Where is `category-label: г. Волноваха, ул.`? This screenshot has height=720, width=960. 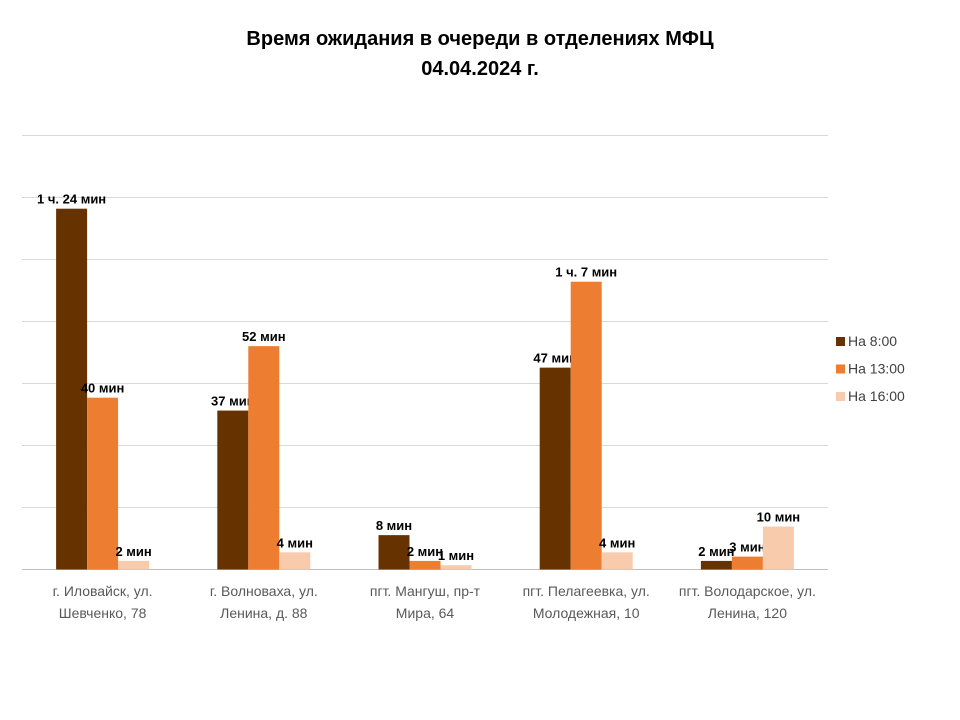 category-label: г. Волноваха, ул. is located at coordinates (264, 591).